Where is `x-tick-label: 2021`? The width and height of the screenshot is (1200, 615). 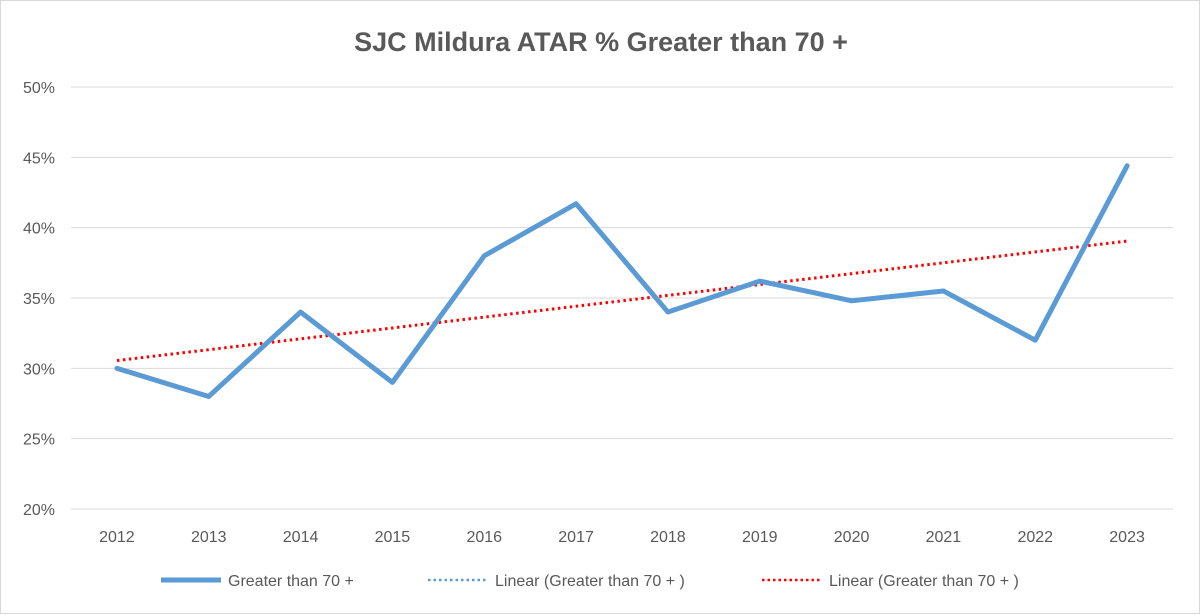
x-tick-label: 2021 is located at coordinates (944, 537).